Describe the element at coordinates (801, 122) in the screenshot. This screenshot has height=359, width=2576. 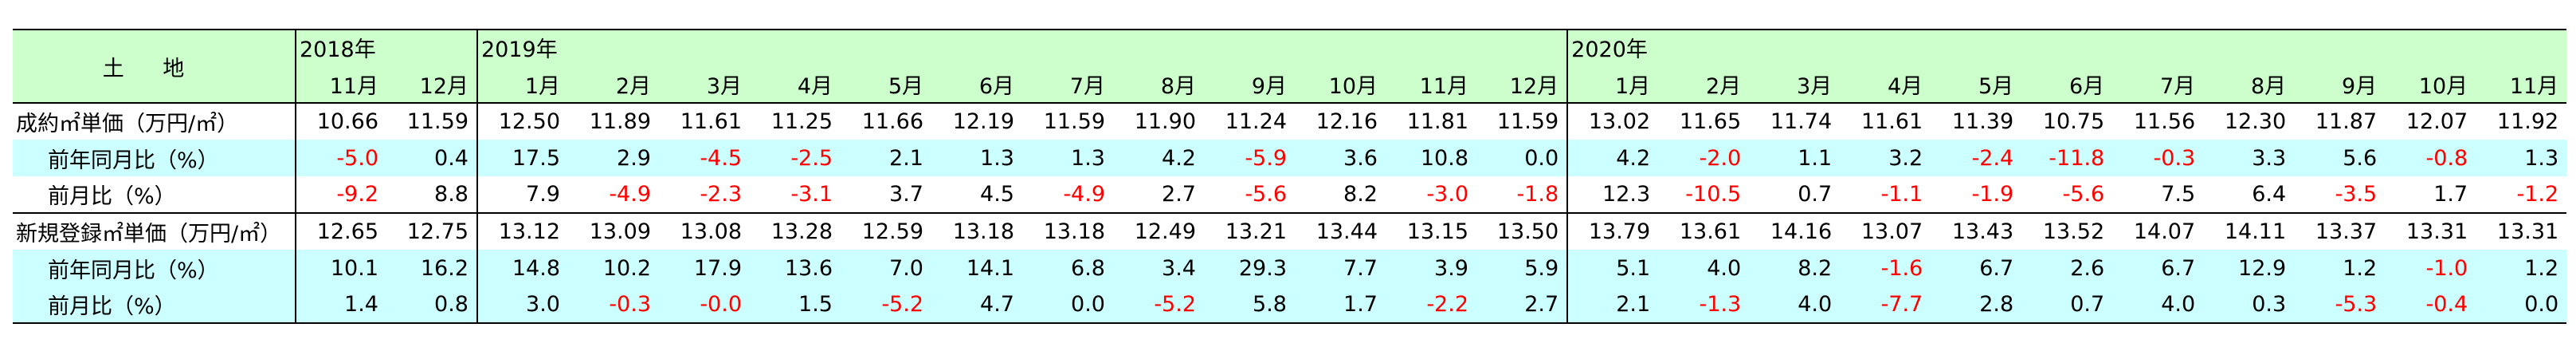
I see `value-cell: 11.25` at that location.